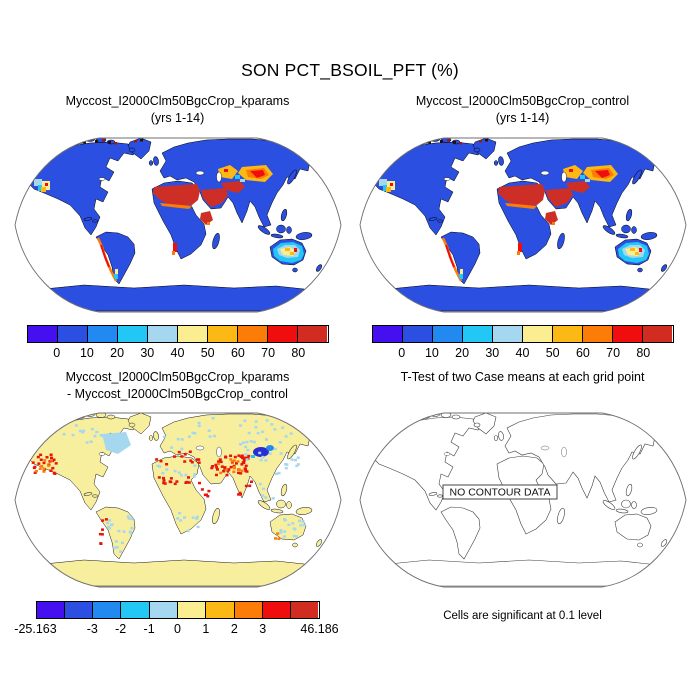 This screenshot has height=700, width=700. I want to click on feature-namib-coast, so click(174, 247).